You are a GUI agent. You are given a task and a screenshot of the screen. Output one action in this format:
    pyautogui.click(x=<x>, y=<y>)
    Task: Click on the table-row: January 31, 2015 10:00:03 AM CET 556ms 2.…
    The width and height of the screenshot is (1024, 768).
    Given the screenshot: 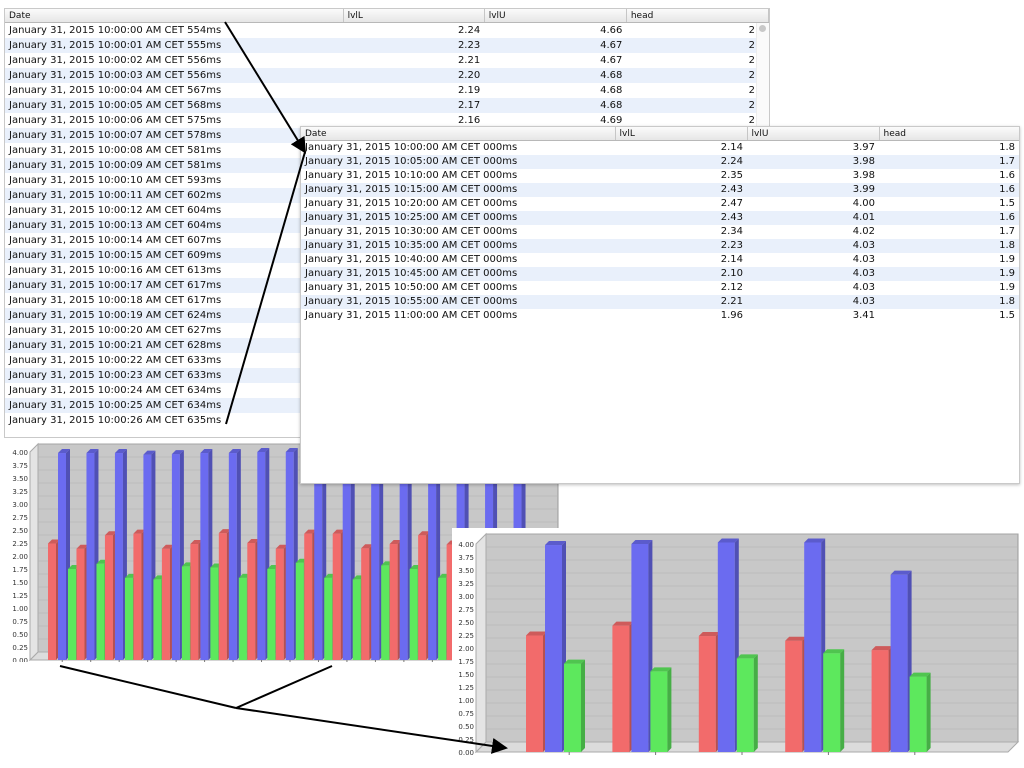 What is the action you would take?
    pyautogui.click(x=387, y=75)
    